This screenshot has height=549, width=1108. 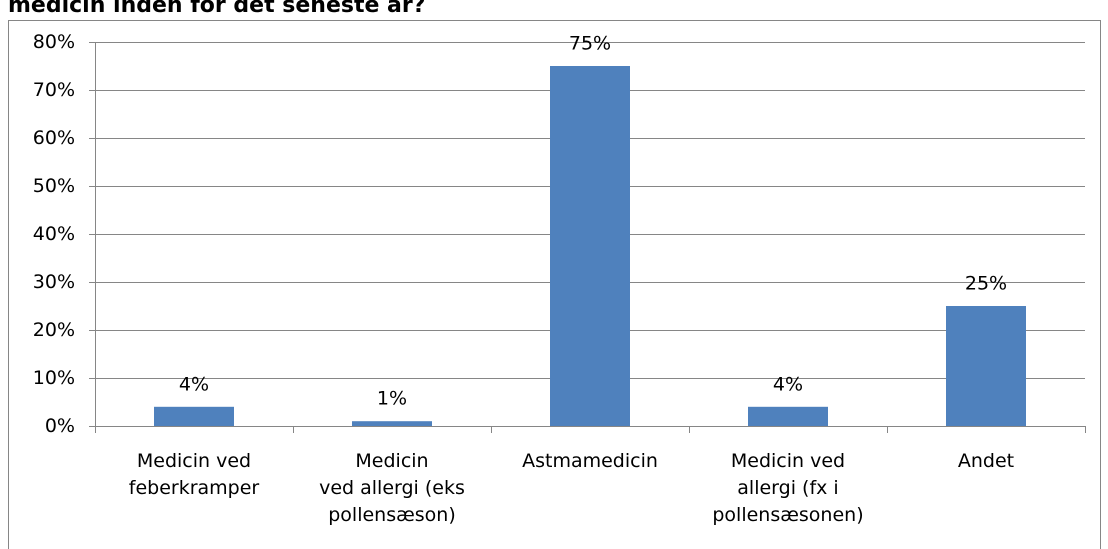 What do you see at coordinates (54, 42) in the screenshot?
I see `y-tick-label: 80%` at bounding box center [54, 42].